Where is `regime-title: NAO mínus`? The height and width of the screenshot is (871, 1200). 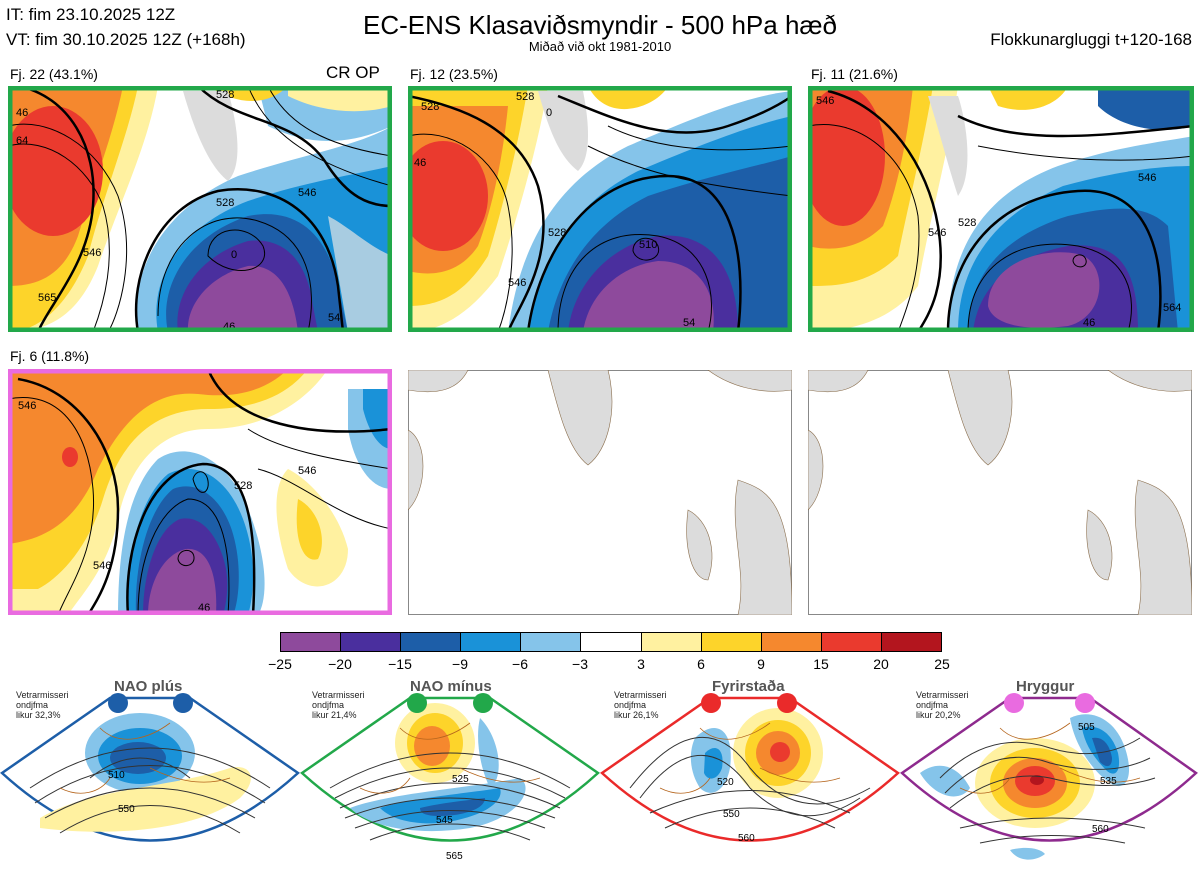
regime-title: NAO mínus is located at coordinates (451, 686).